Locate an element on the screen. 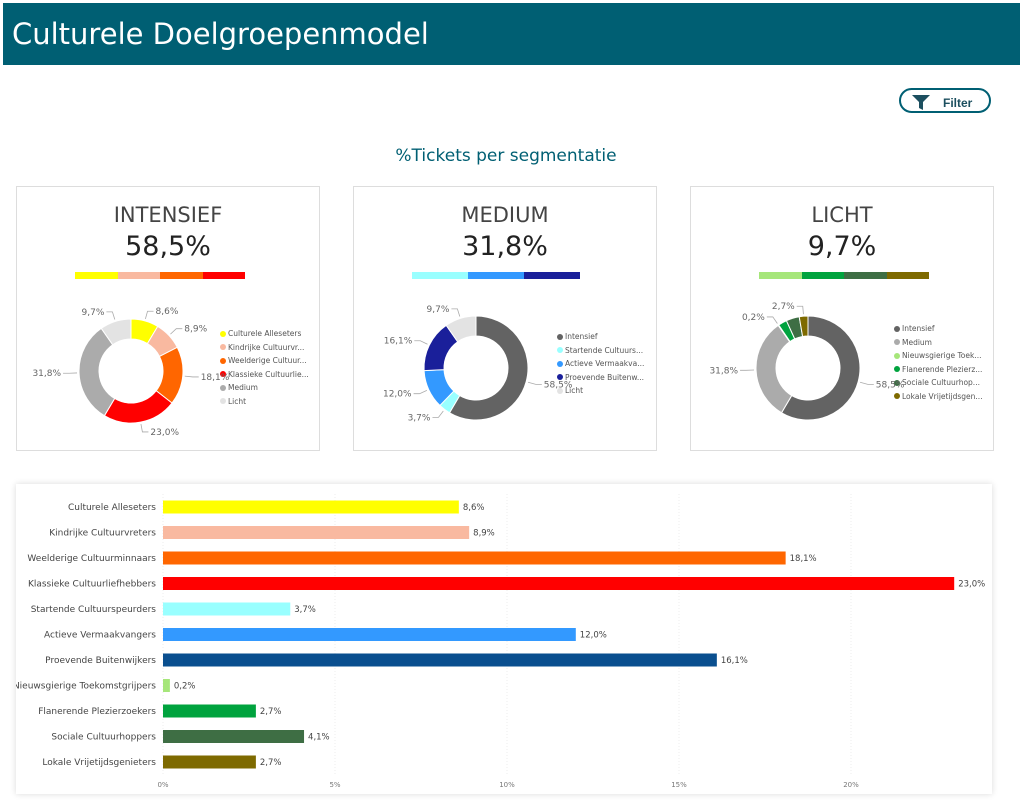  bar-culturele-alleseters is located at coordinates (311, 507).